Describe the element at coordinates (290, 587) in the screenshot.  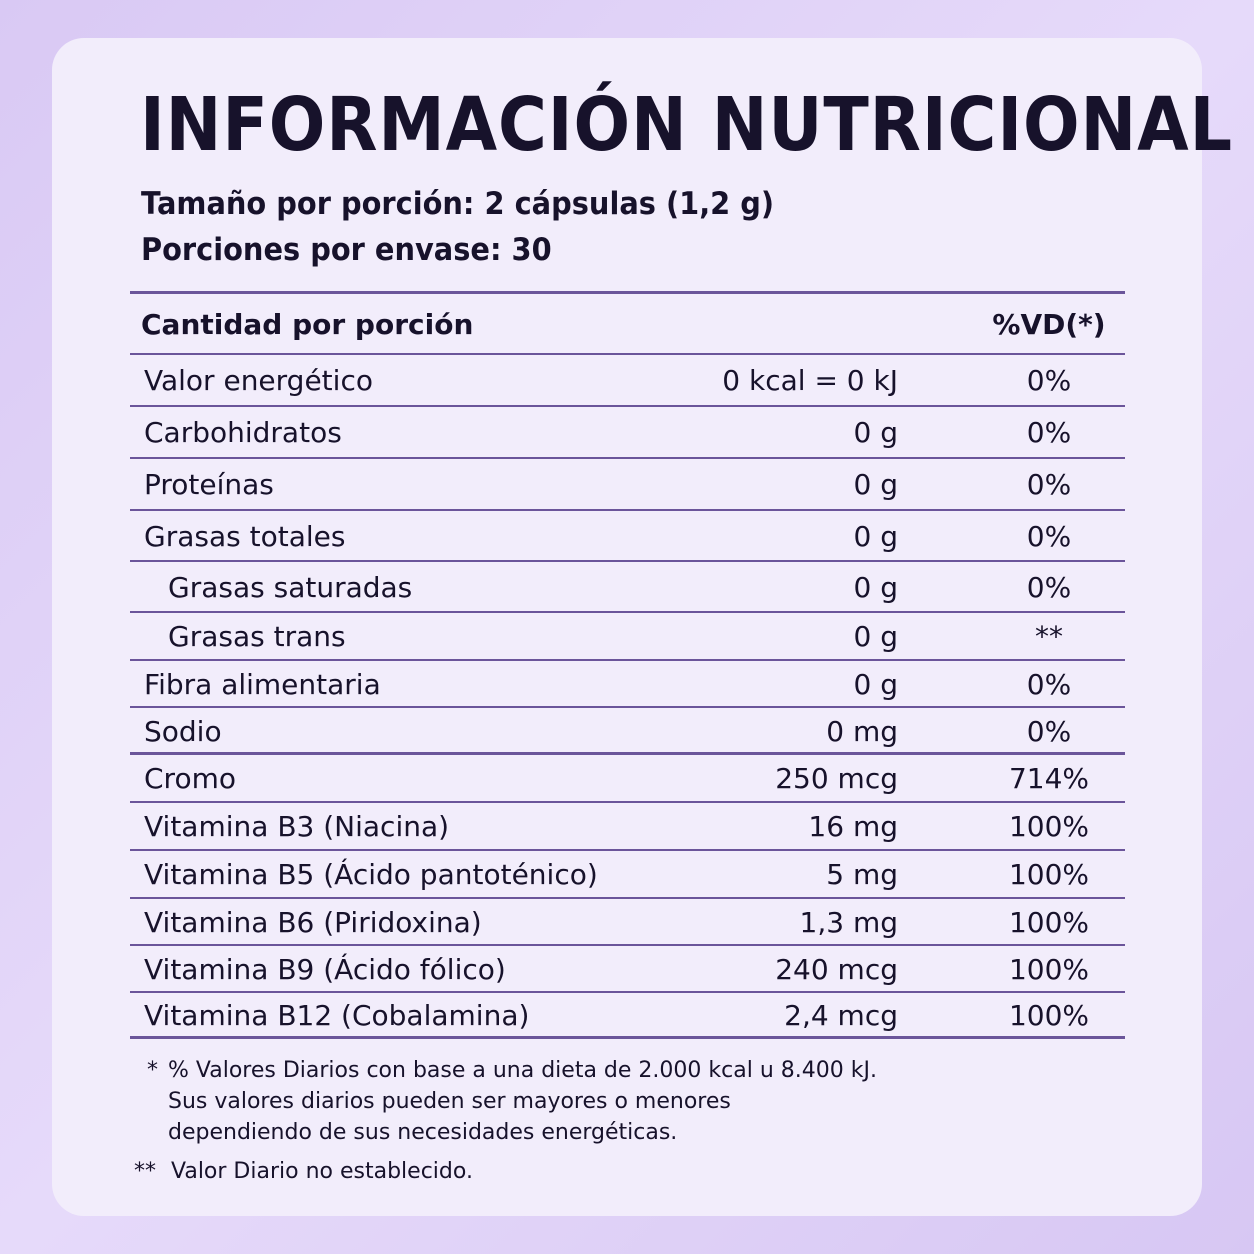
I see `nutrient-name: Grasas saturadas` at that location.